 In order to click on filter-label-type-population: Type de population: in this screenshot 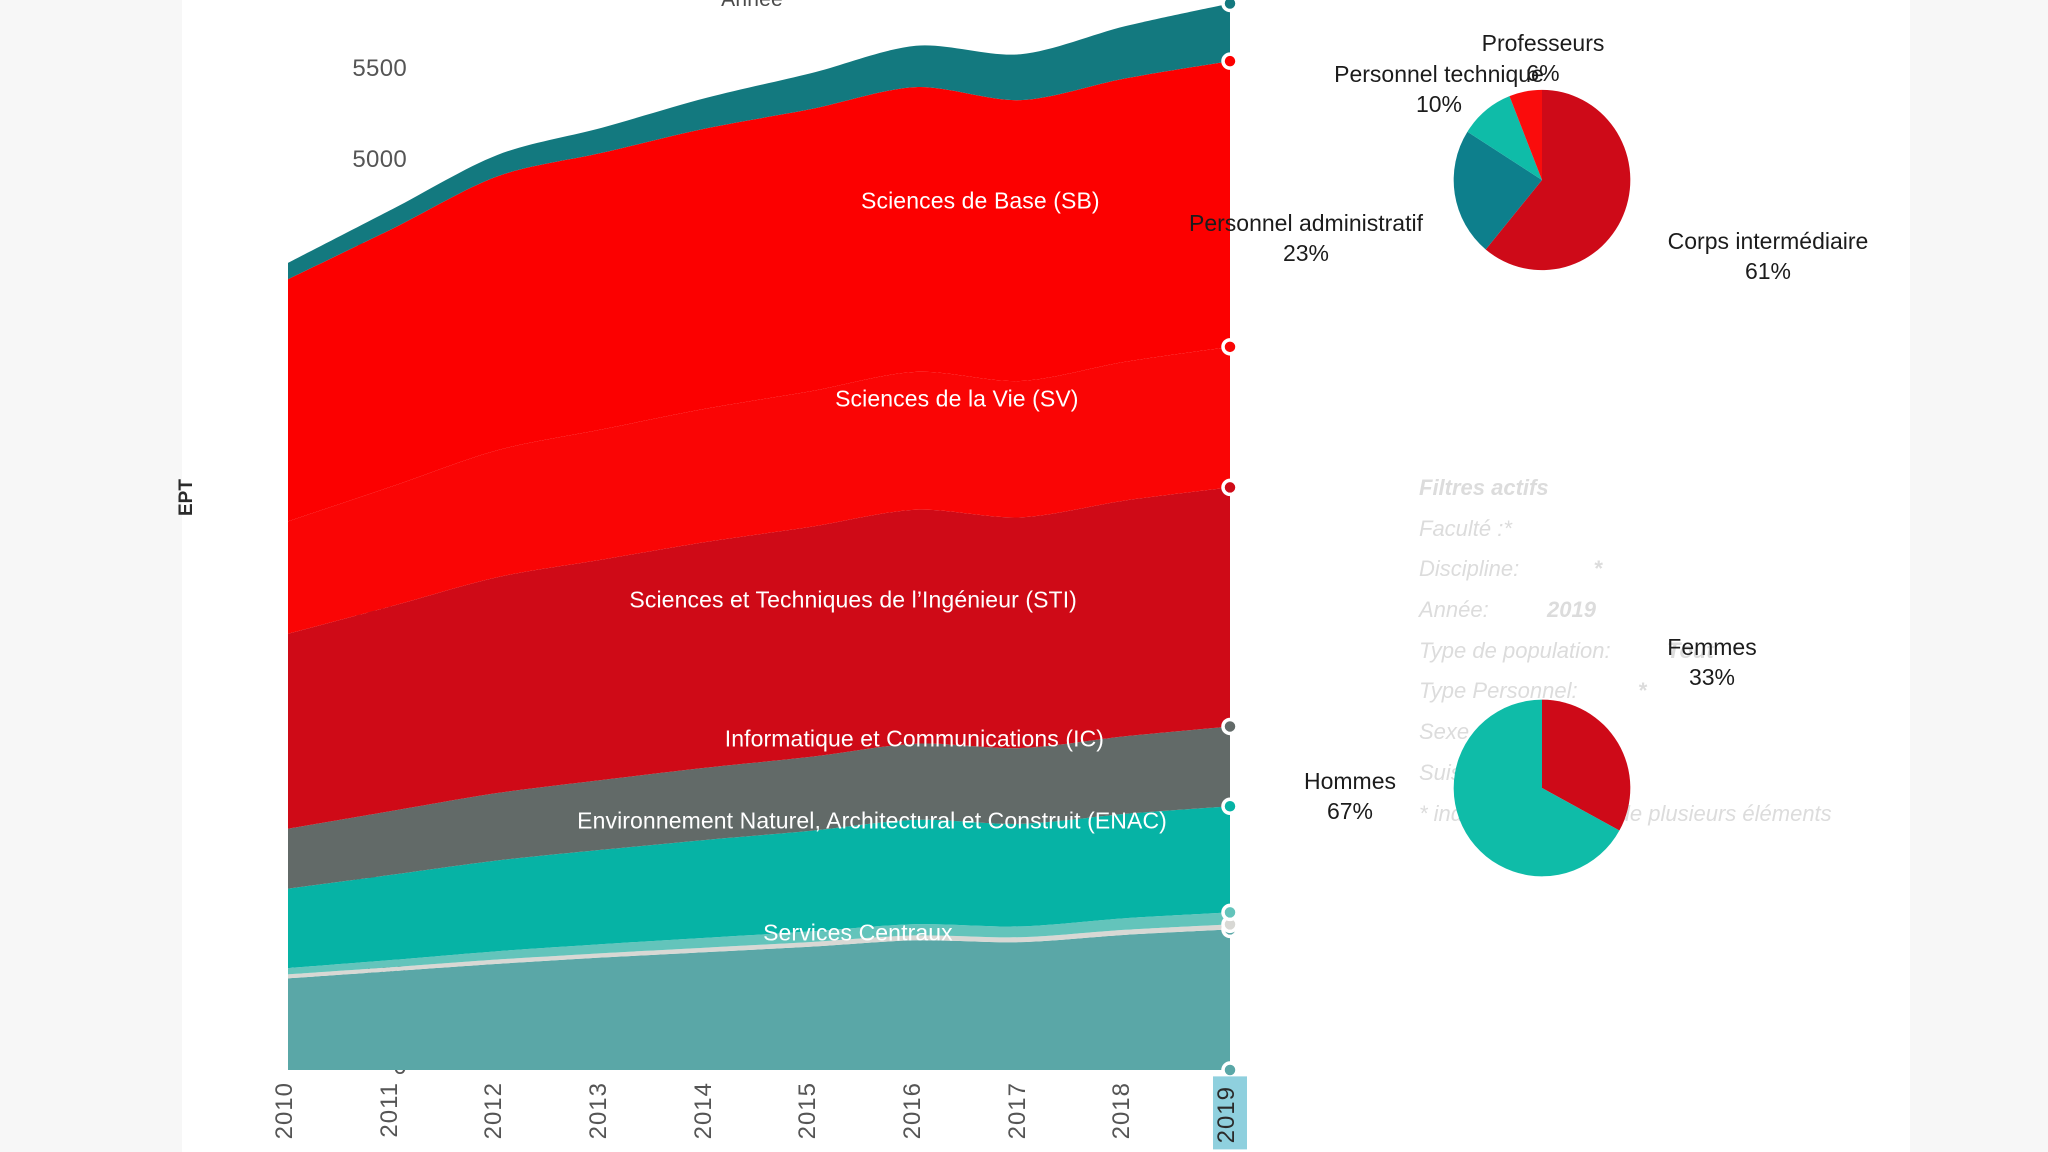, I will do `click(1515, 650)`.